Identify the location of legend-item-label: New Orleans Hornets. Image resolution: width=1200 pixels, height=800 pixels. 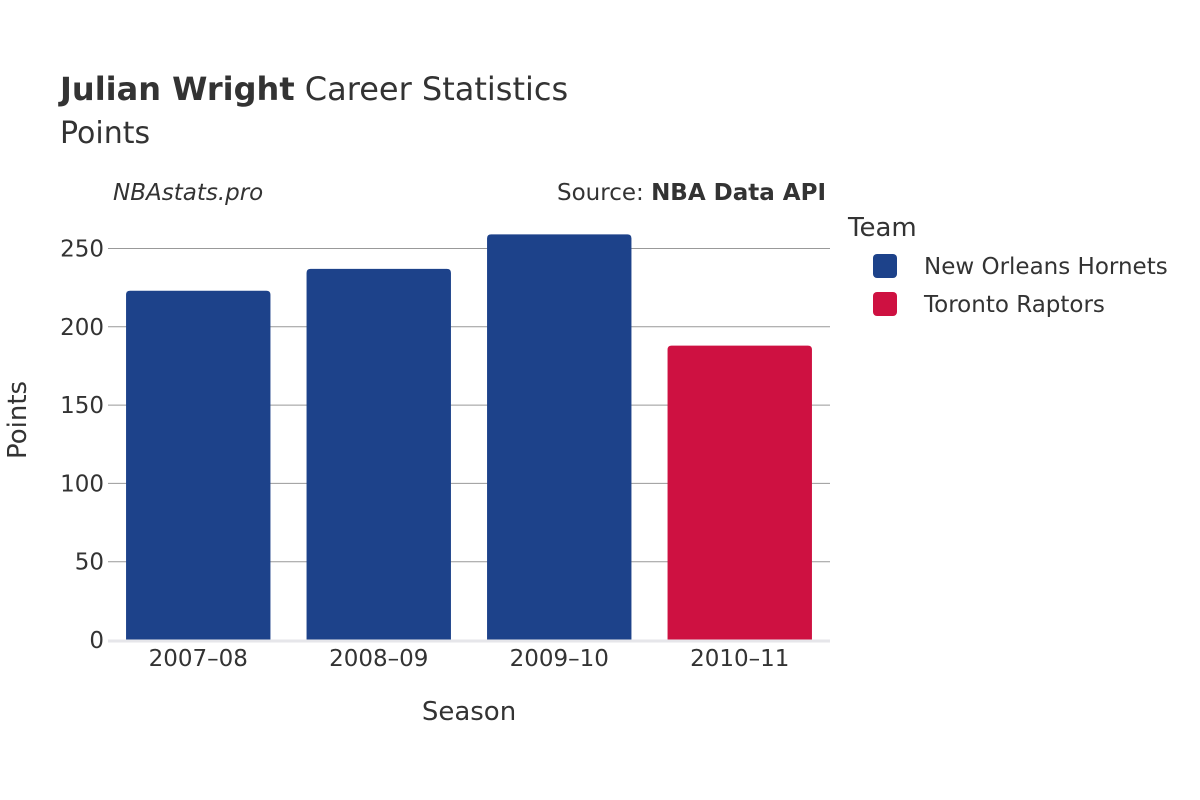
(1046, 267).